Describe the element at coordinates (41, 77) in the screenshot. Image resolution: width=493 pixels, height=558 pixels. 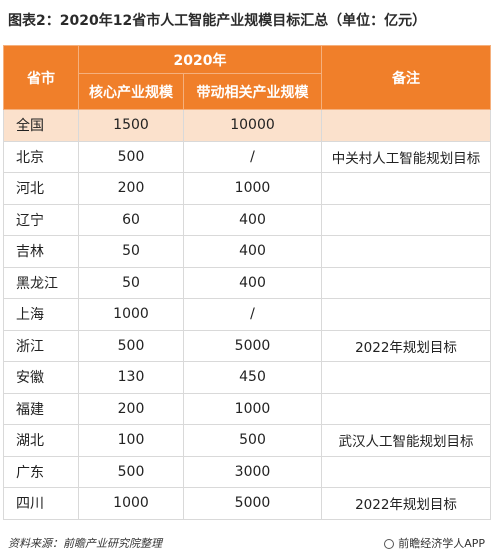
I see `header-province: 省市` at that location.